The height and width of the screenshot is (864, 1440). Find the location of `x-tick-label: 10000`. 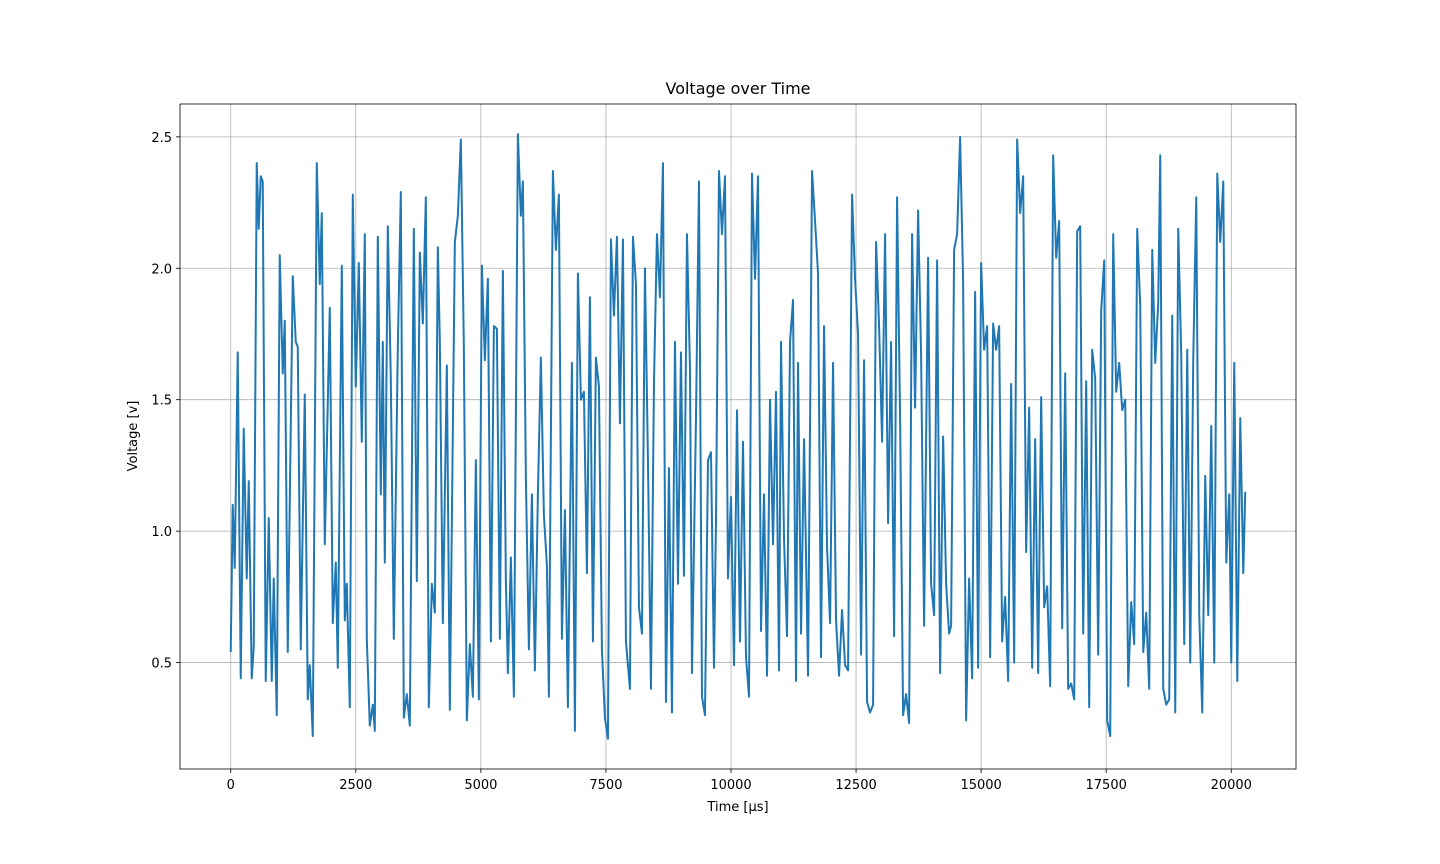

x-tick-label: 10000 is located at coordinates (730, 785).